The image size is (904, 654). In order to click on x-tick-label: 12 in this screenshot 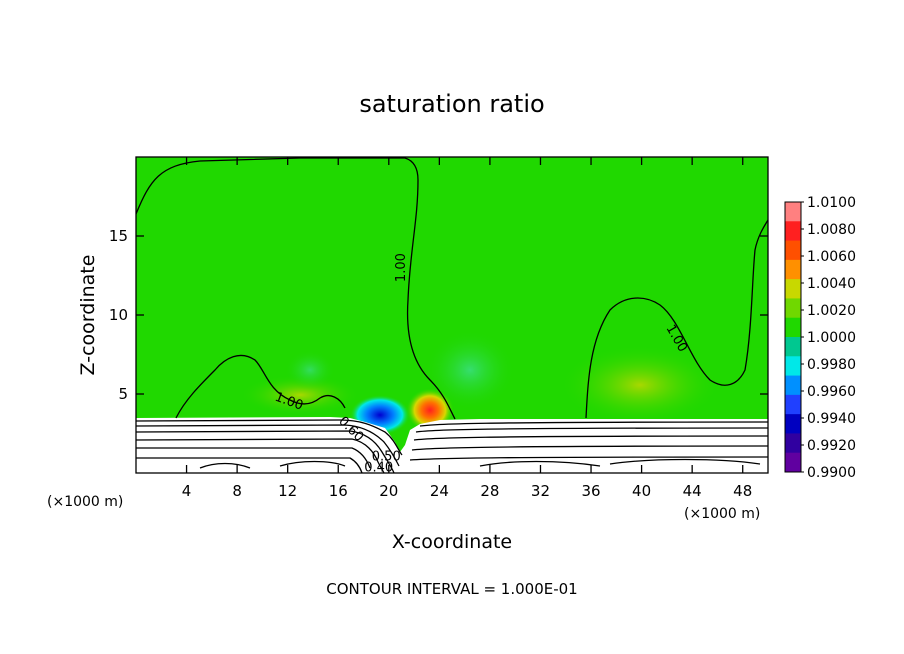, I will do `click(287, 491)`.